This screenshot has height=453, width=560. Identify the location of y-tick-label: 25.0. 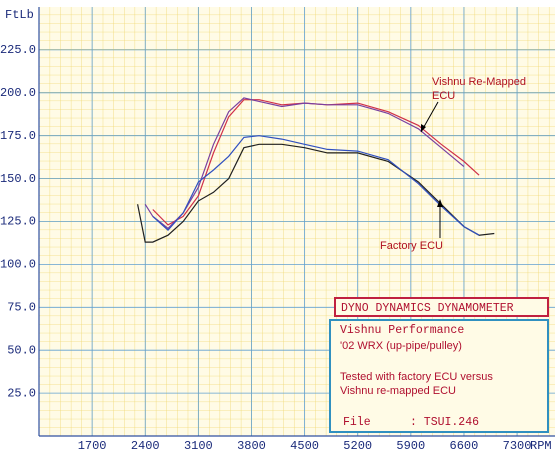
(21, 393).